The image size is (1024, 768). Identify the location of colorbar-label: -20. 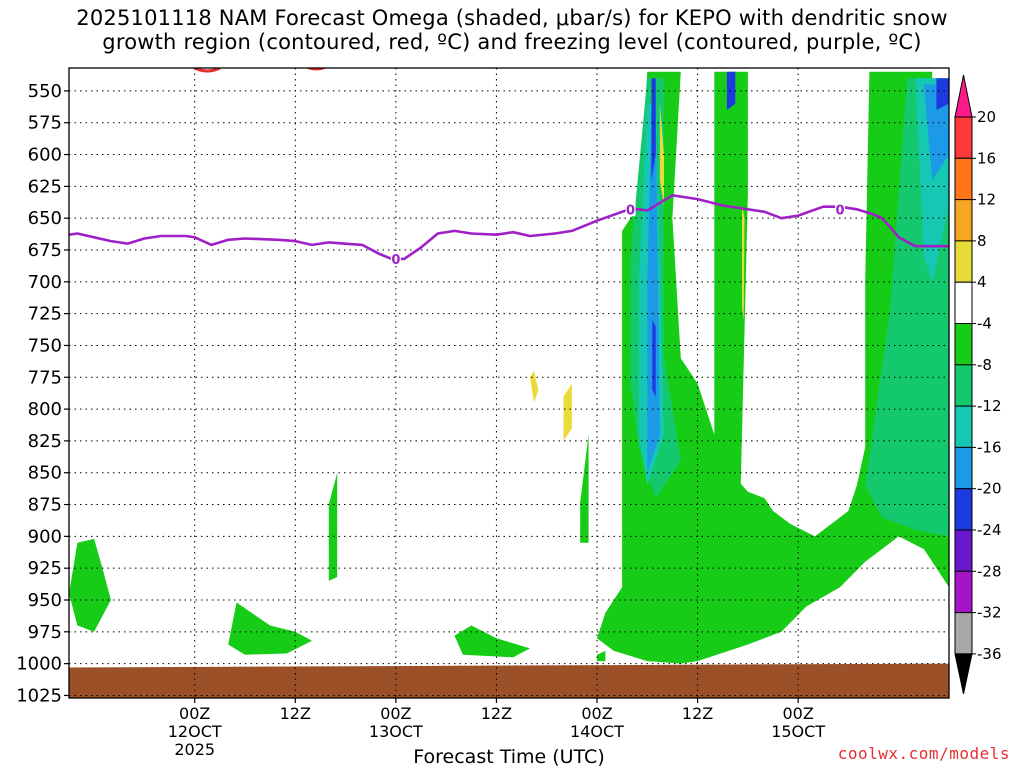
(989, 489).